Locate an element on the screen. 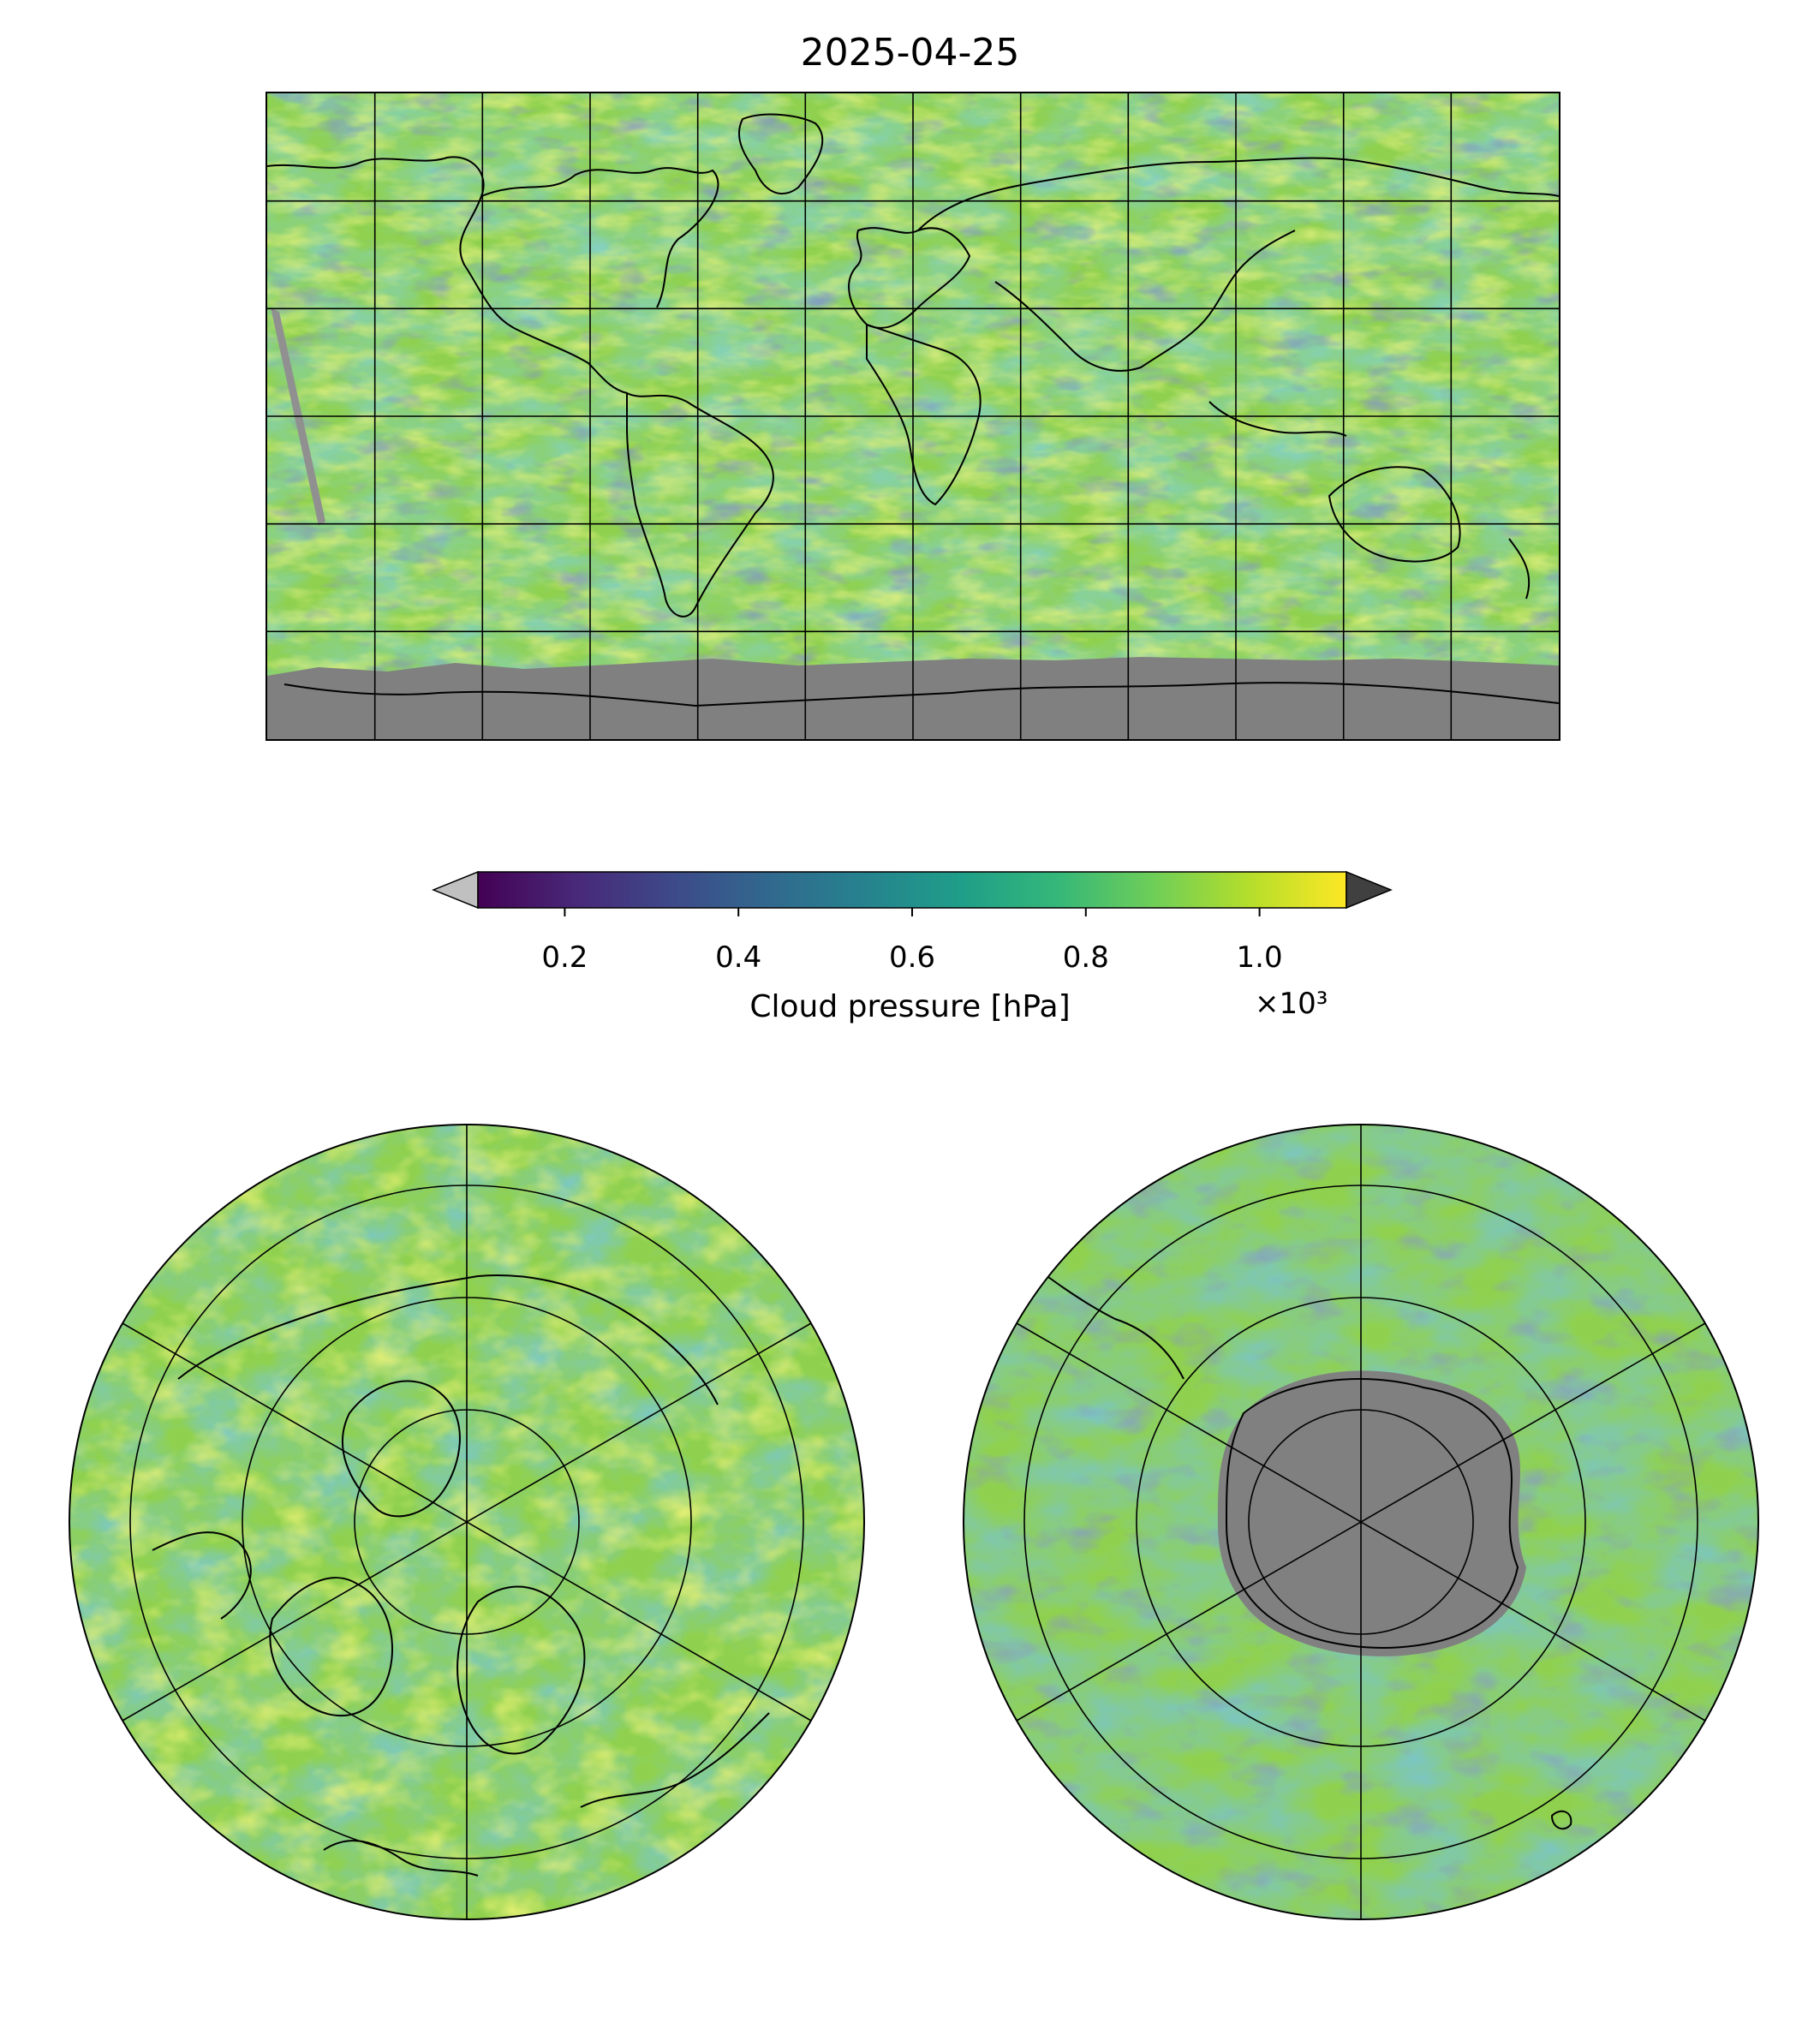  colorbar-gradient-bar is located at coordinates (912, 890).